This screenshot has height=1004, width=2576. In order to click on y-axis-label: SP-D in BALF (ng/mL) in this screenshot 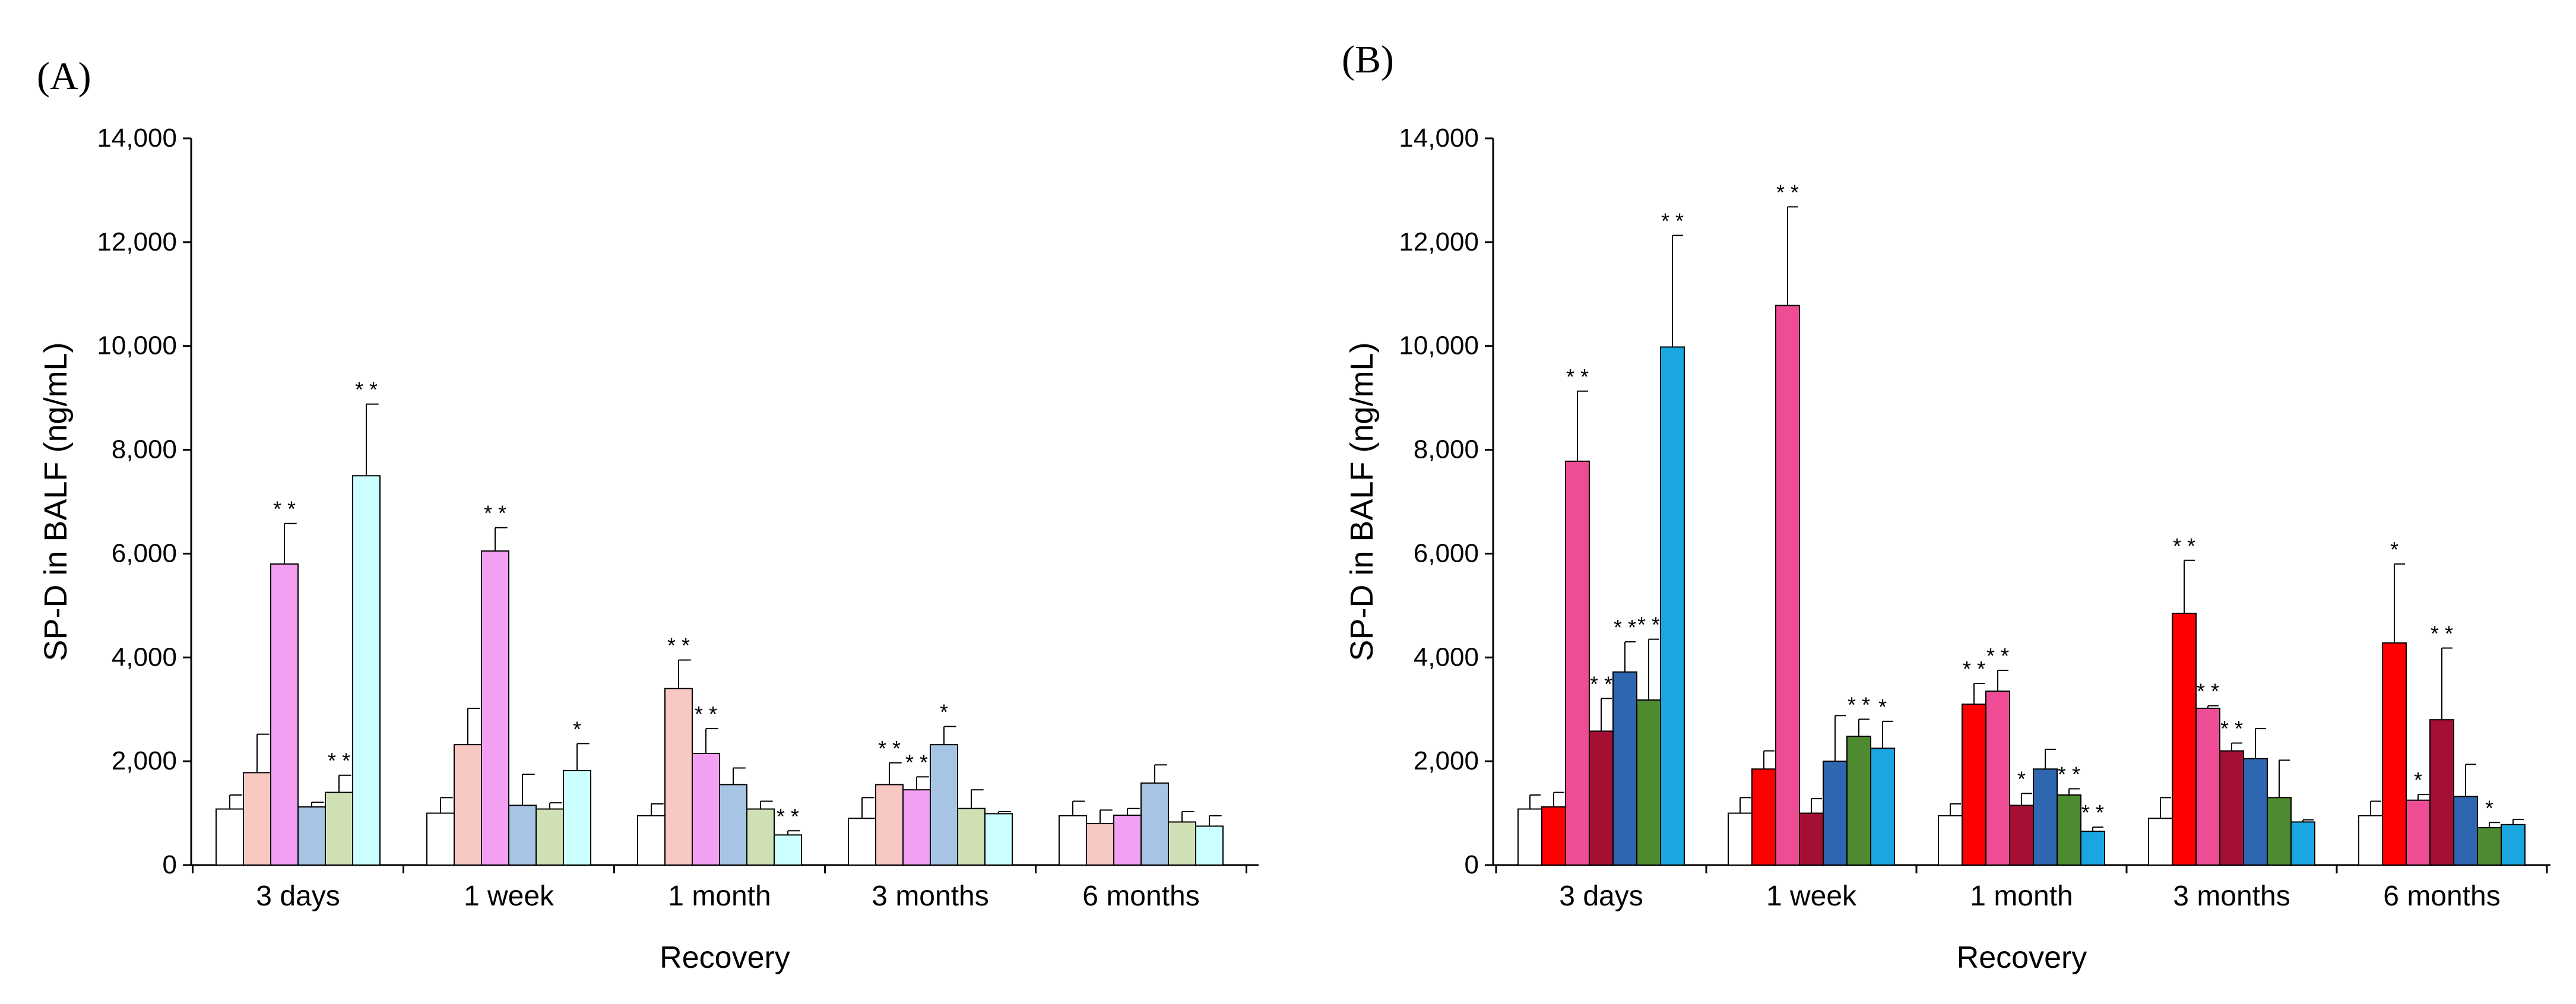, I will do `click(56, 502)`.